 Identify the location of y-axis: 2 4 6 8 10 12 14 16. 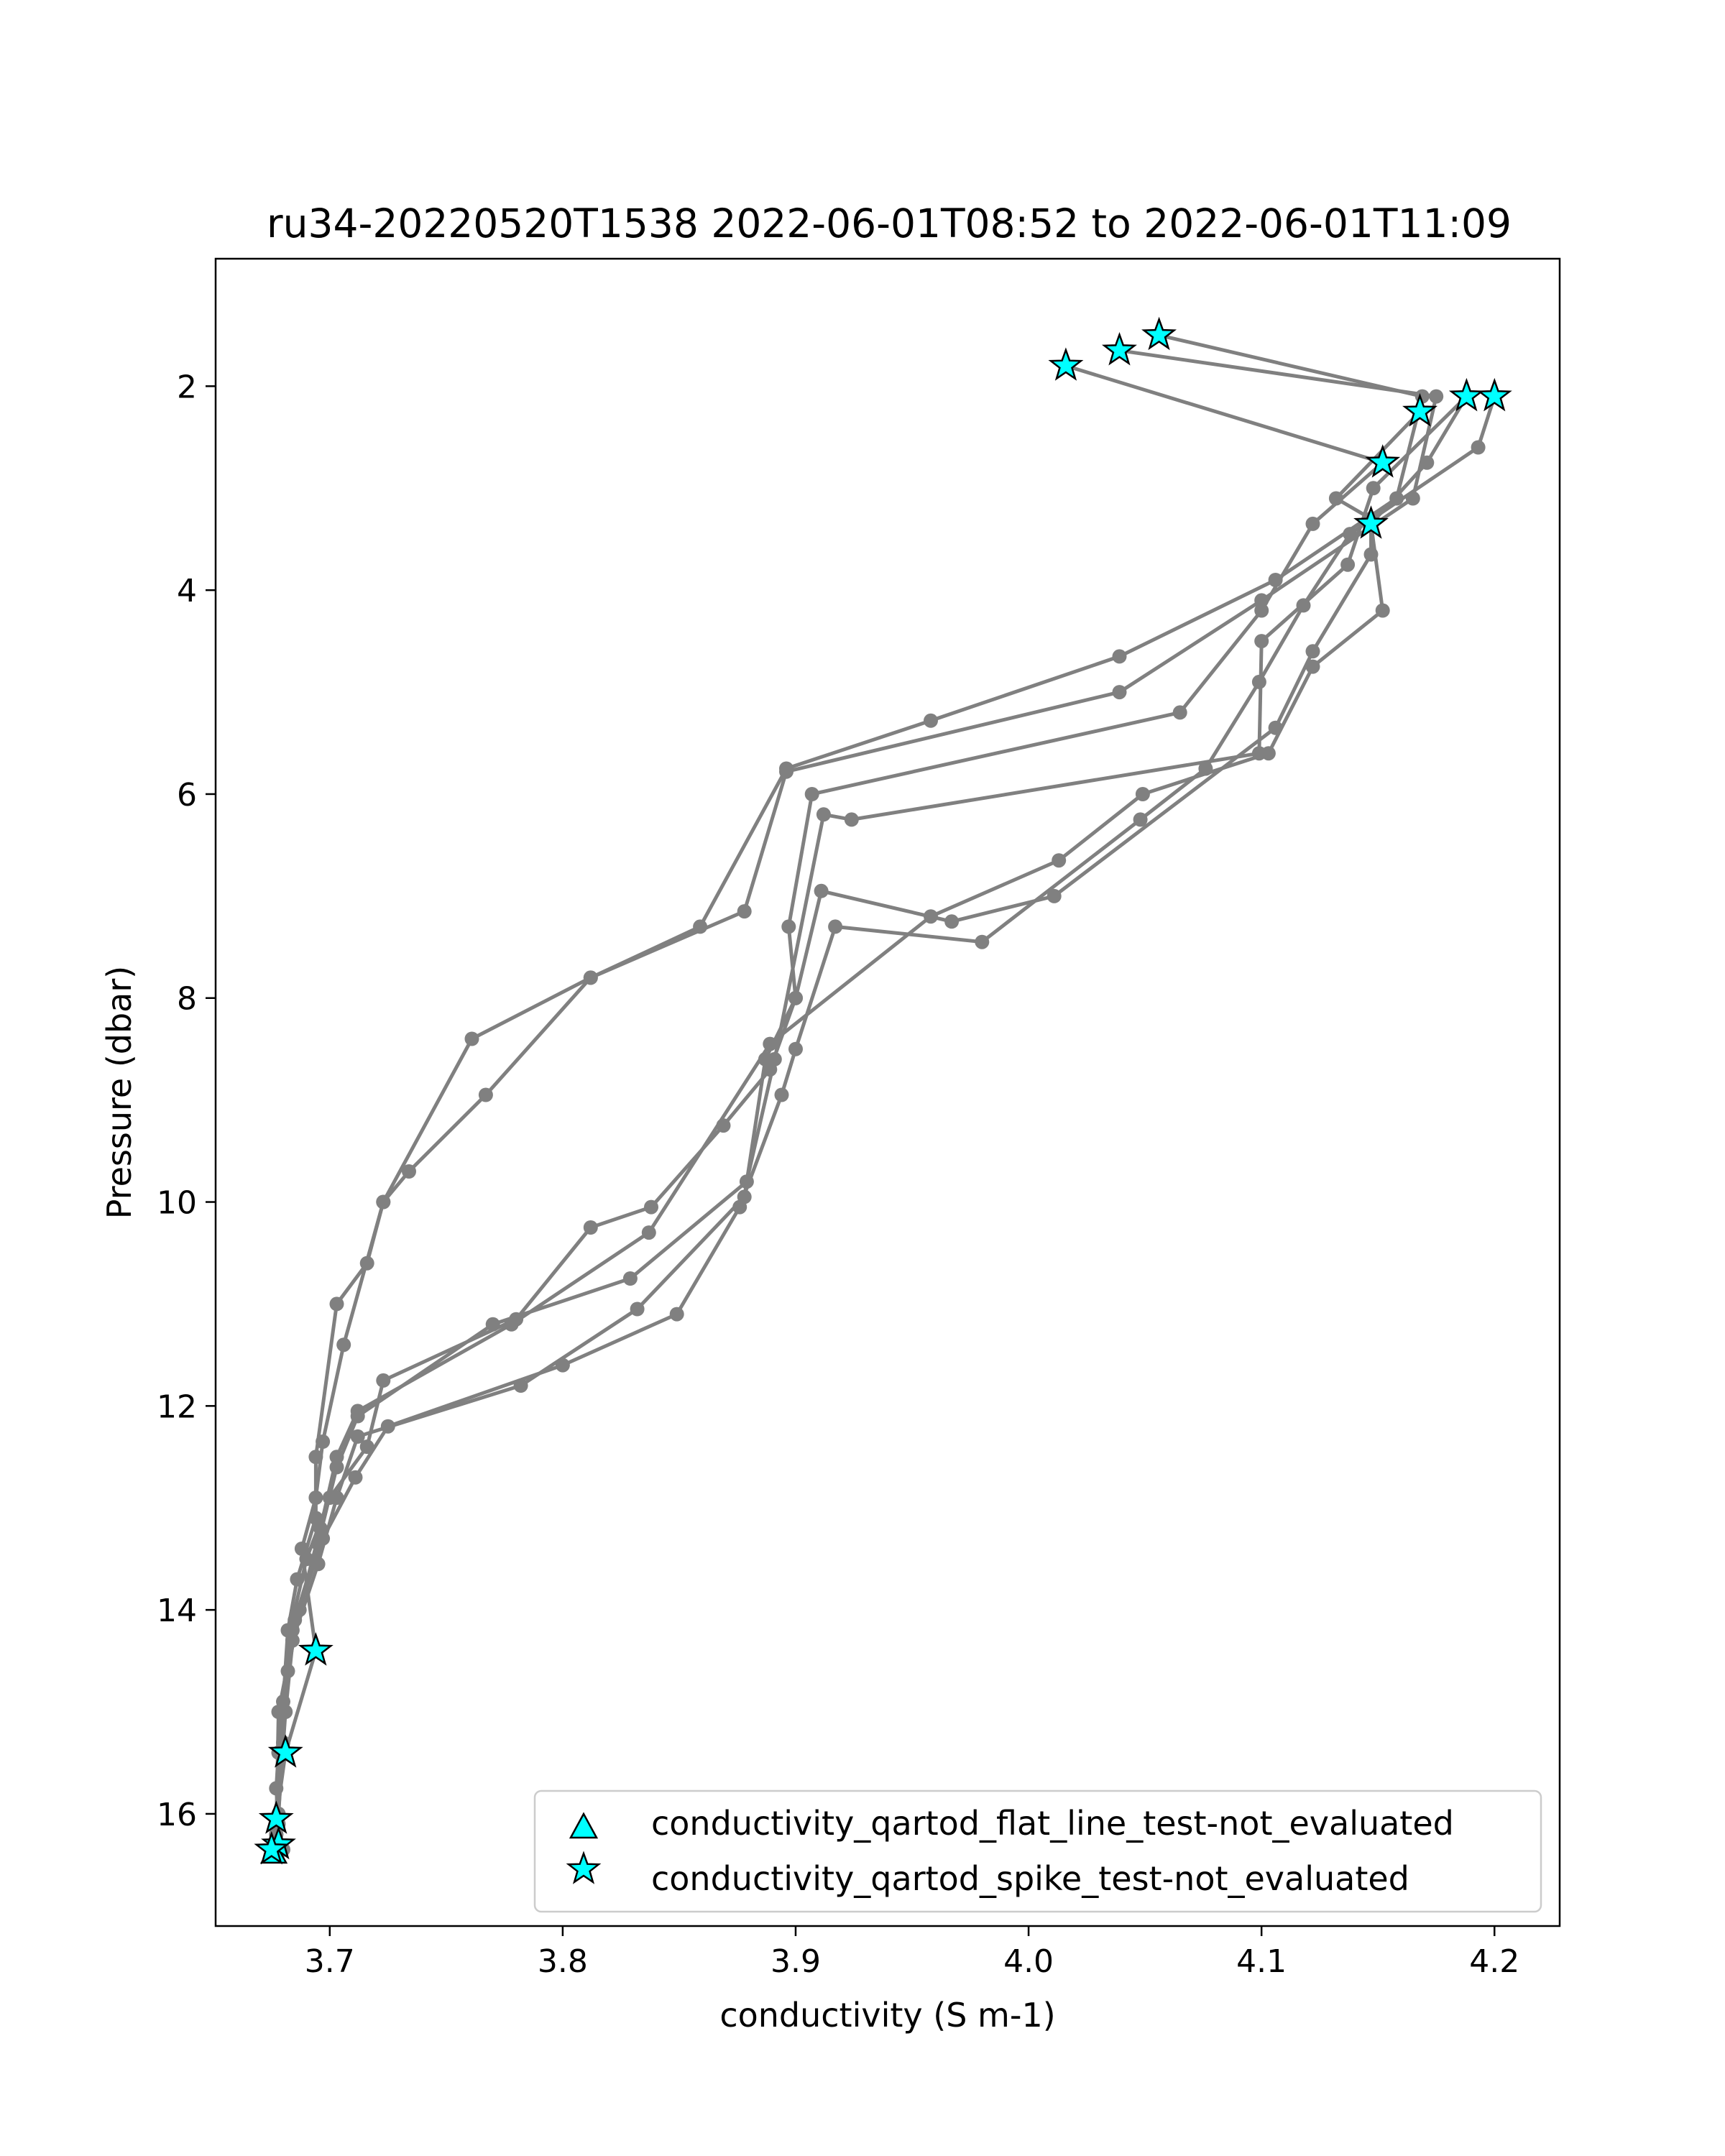
(186, 1101).